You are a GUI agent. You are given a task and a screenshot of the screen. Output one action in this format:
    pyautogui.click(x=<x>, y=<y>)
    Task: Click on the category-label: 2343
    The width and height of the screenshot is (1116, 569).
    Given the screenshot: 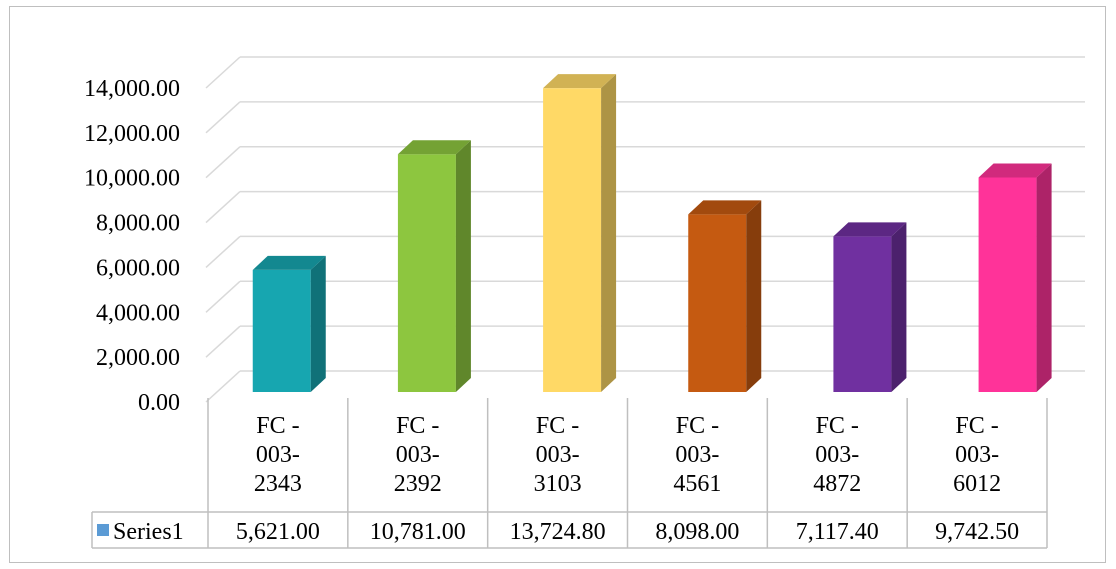 What is the action you would take?
    pyautogui.click(x=278, y=484)
    